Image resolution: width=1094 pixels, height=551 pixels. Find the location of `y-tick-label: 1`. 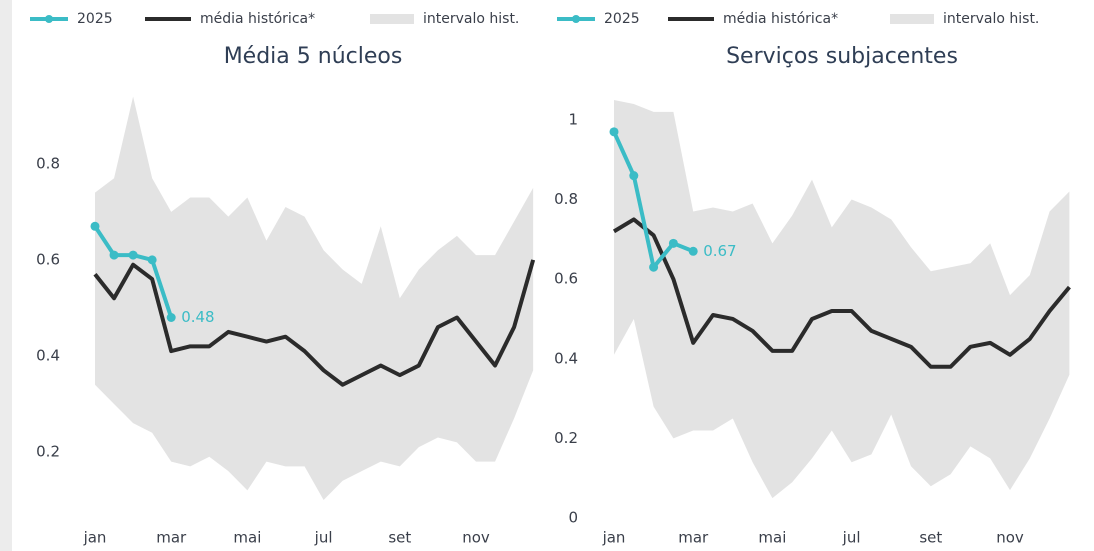

y-tick-label: 1 is located at coordinates (573, 119).